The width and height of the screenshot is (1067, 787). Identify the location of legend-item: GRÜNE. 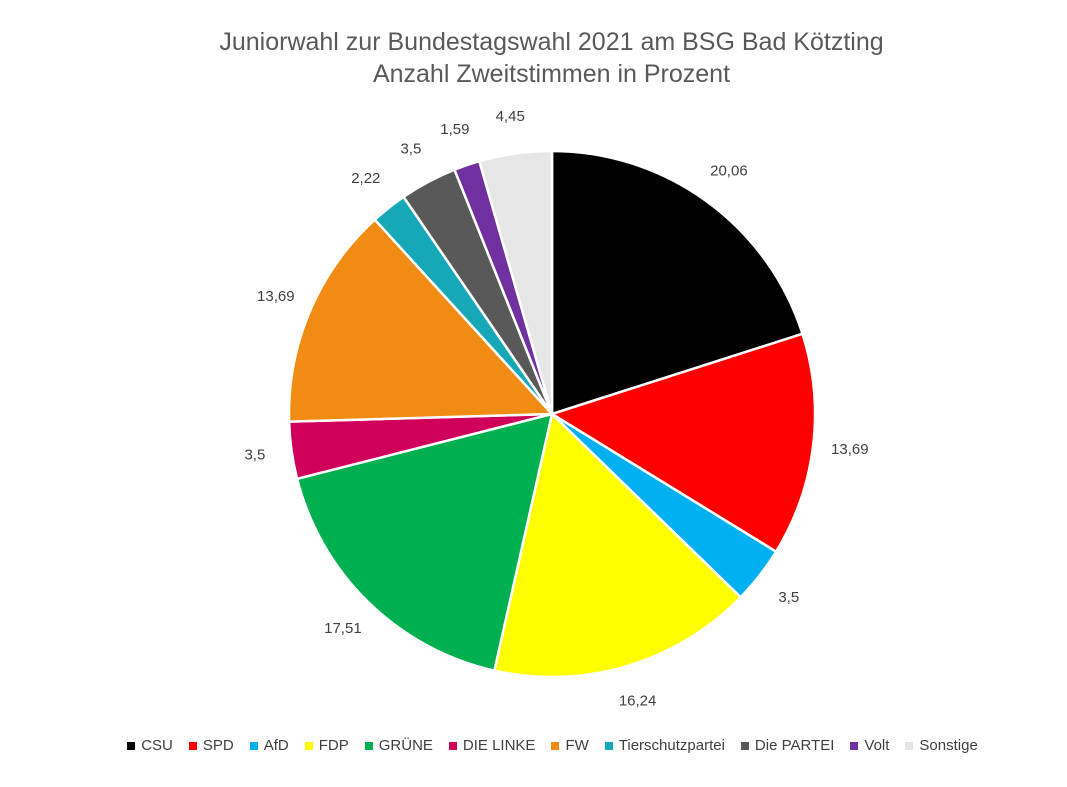
(398, 745).